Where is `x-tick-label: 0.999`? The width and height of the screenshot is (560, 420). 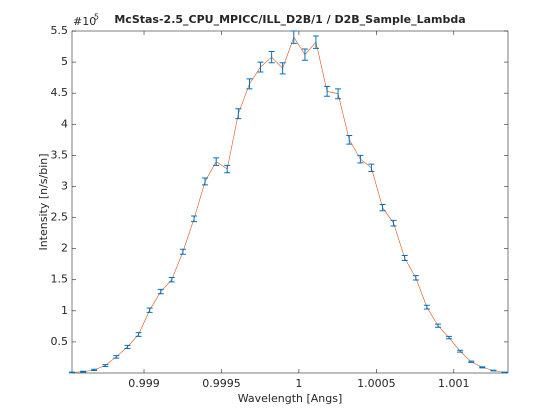 x-tick-label: 0.999 is located at coordinates (144, 383).